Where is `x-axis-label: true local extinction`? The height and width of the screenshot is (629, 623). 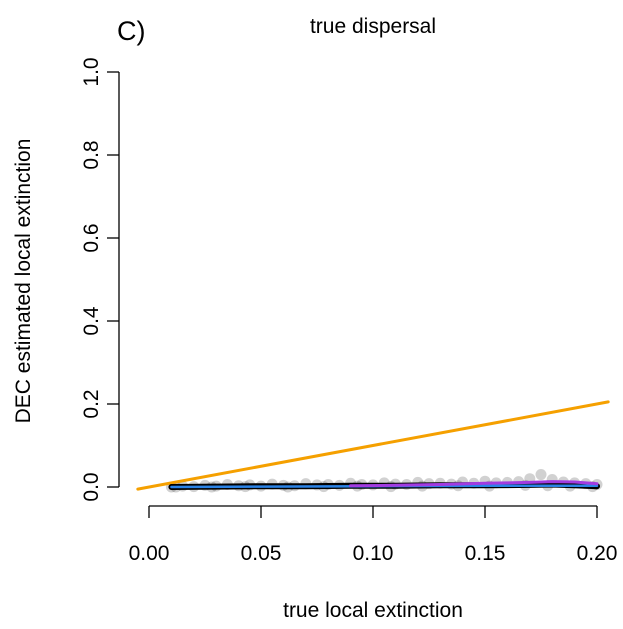
x-axis-label: true local extinction is located at coordinates (373, 610).